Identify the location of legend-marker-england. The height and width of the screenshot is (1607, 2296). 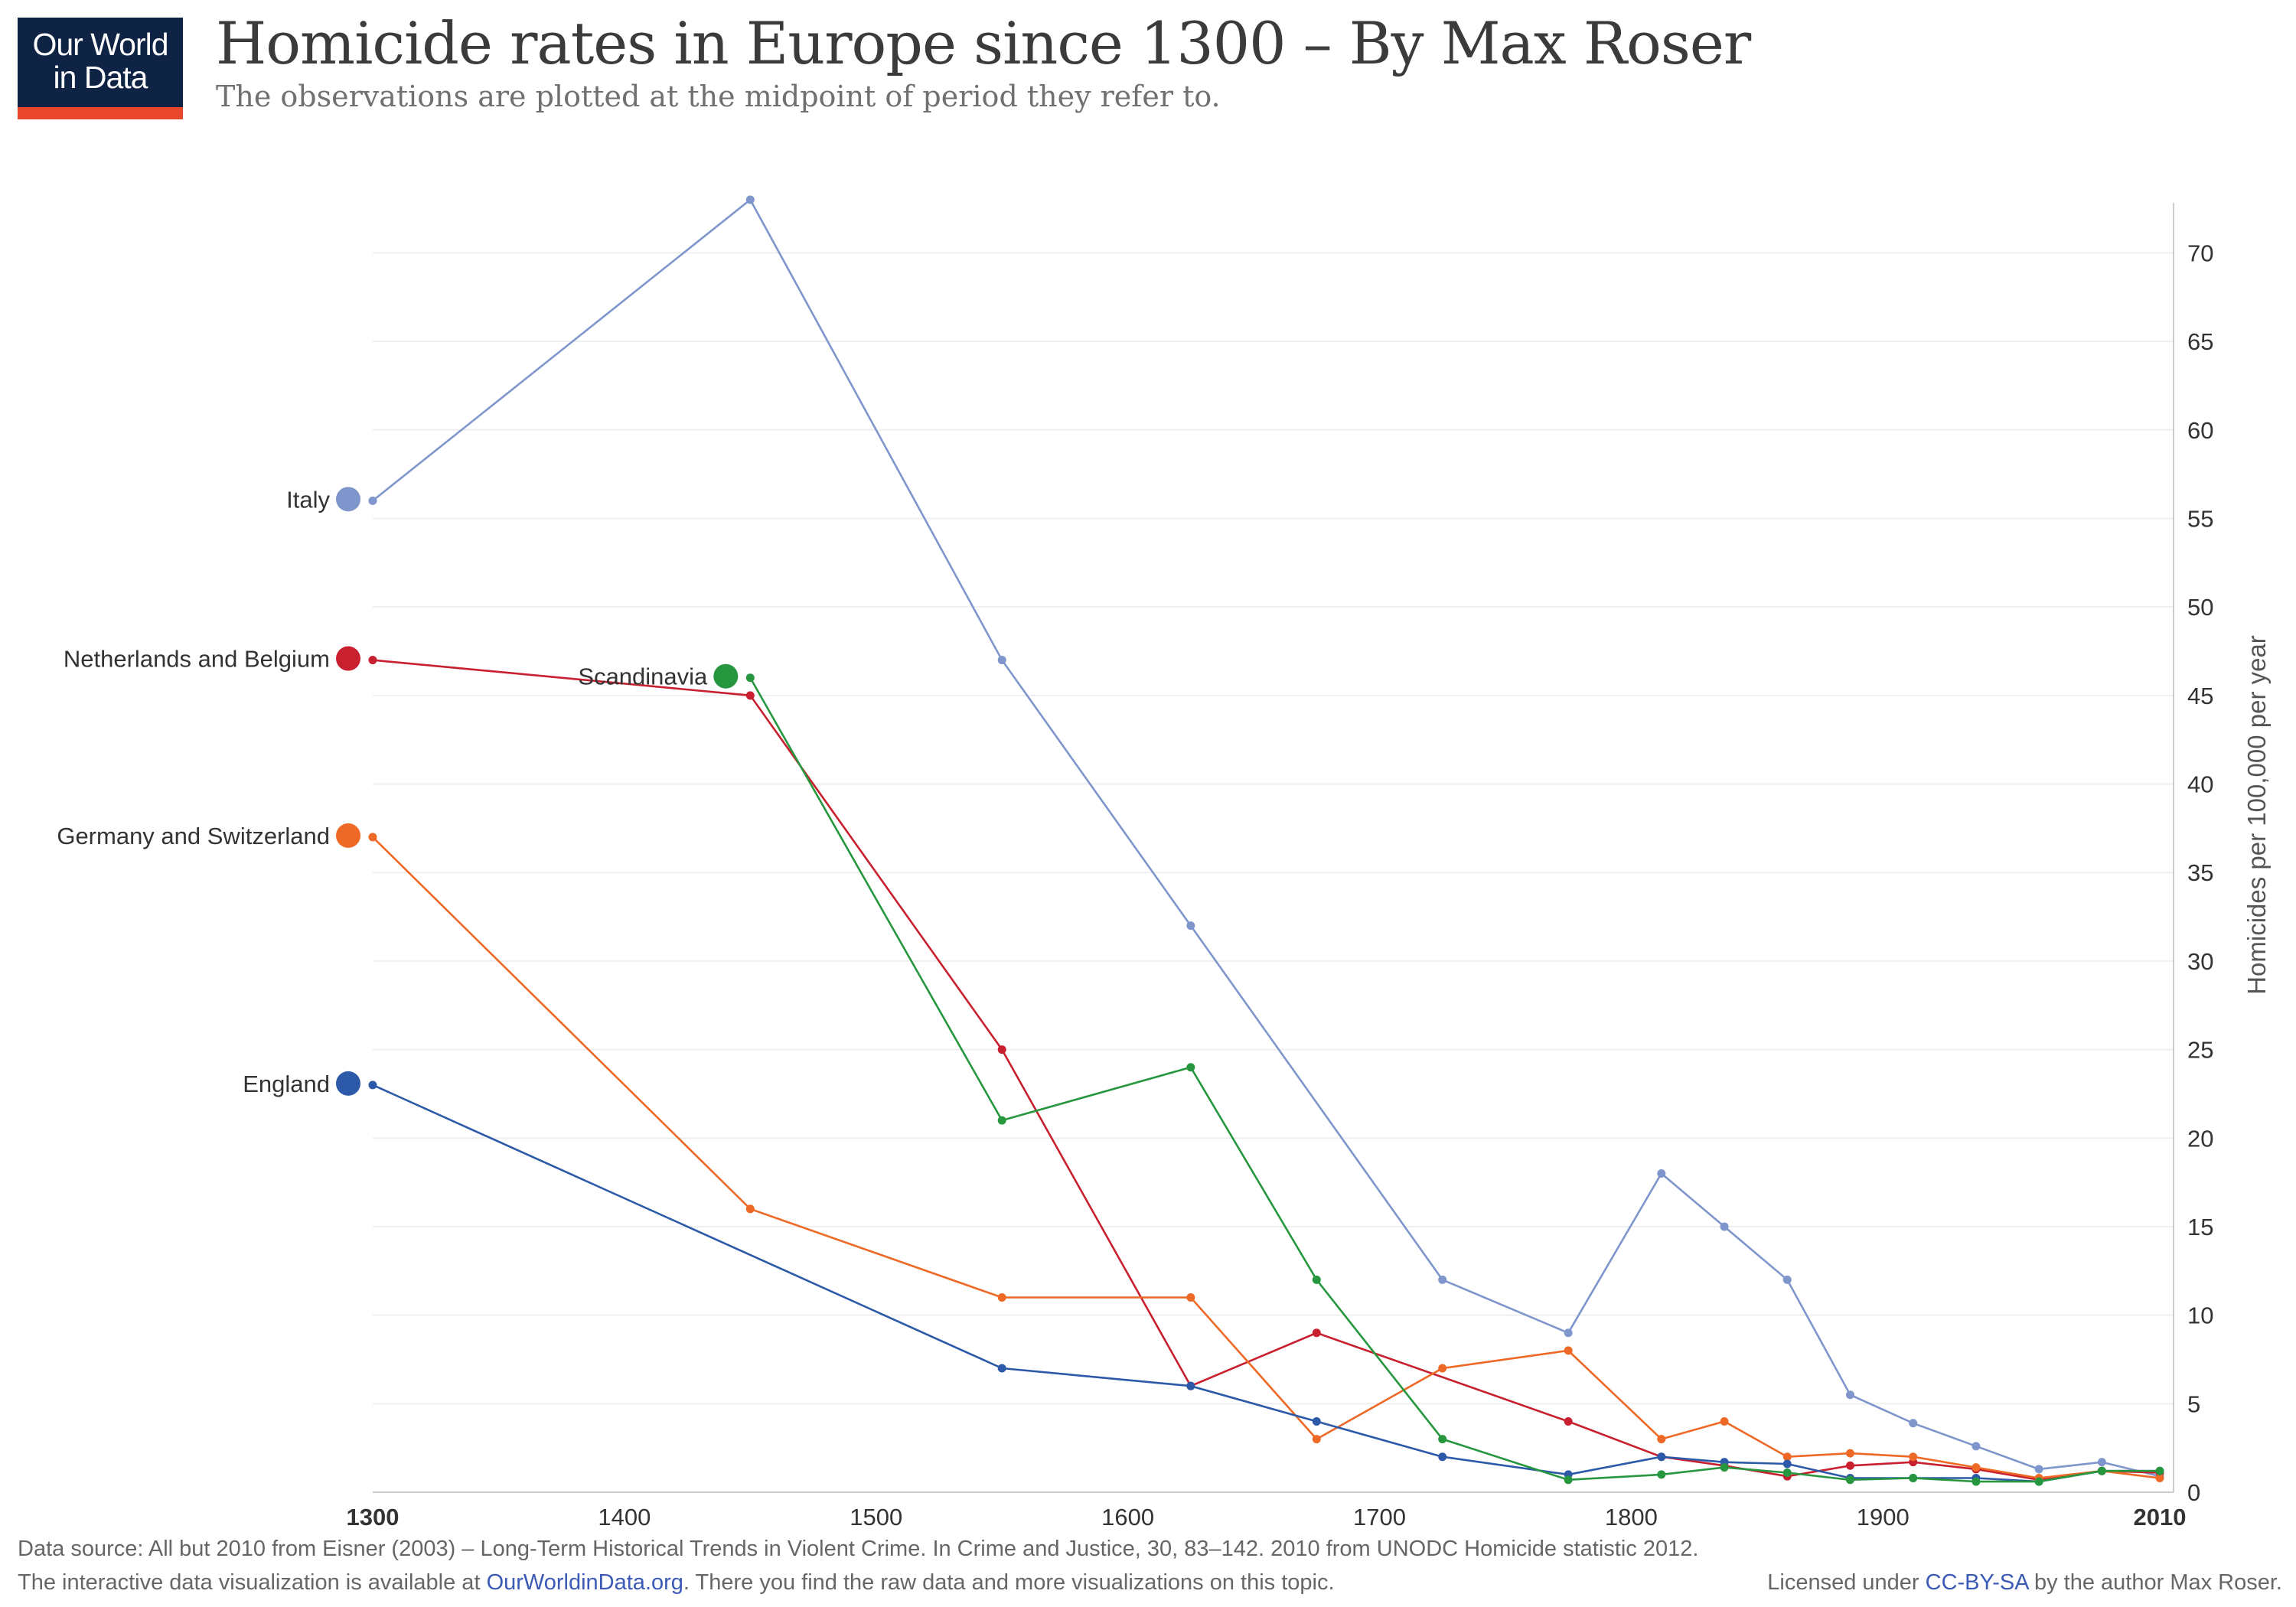
(348, 1083).